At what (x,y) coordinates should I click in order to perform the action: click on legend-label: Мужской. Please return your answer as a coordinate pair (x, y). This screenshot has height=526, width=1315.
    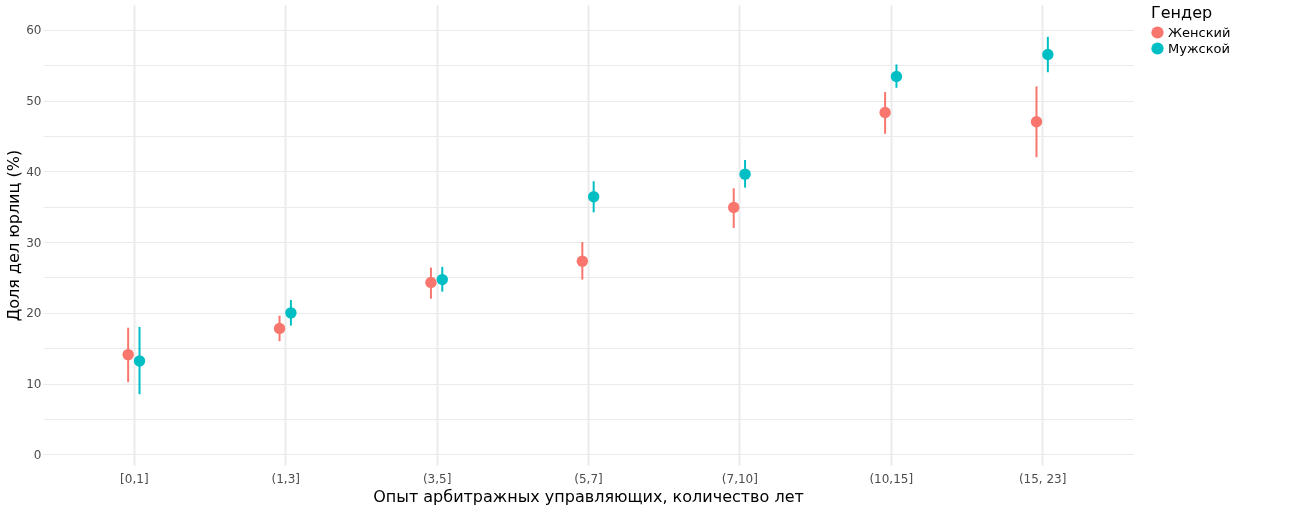
    Looking at the image, I should click on (1199, 48).